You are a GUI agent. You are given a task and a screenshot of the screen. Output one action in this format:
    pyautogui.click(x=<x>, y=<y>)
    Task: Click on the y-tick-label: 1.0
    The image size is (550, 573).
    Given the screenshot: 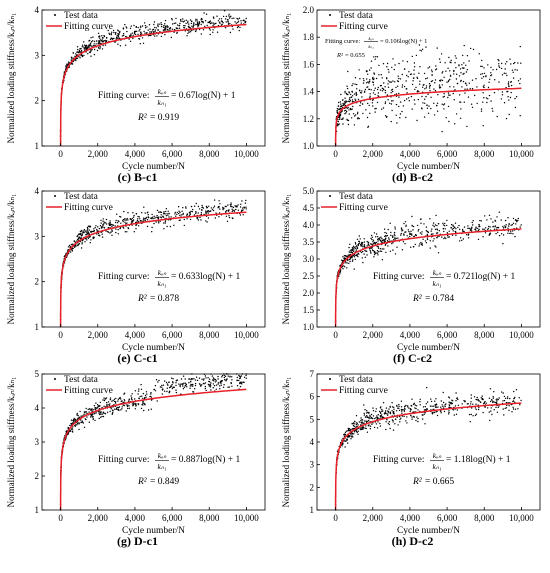 What is the action you would take?
    pyautogui.click(x=309, y=146)
    